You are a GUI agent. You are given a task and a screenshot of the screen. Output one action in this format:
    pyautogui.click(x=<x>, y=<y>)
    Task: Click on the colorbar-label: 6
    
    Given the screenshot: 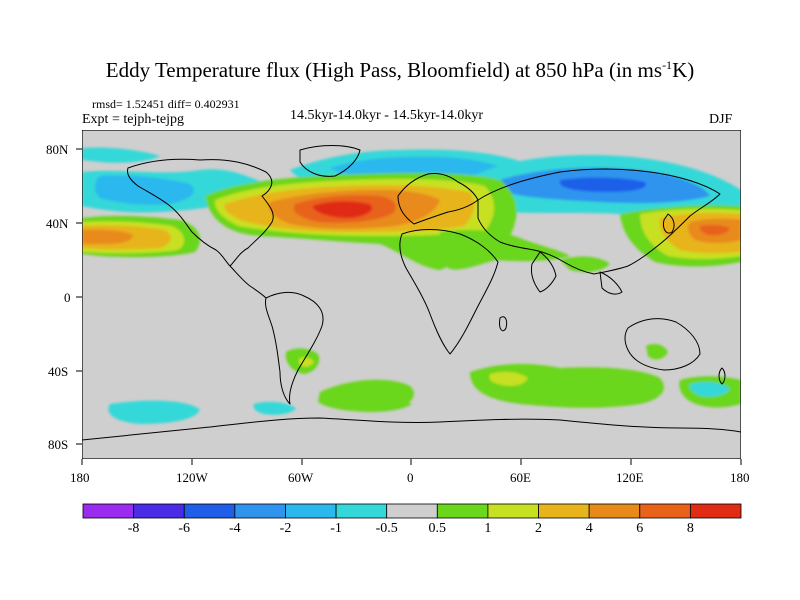 What is the action you would take?
    pyautogui.click(x=640, y=528)
    